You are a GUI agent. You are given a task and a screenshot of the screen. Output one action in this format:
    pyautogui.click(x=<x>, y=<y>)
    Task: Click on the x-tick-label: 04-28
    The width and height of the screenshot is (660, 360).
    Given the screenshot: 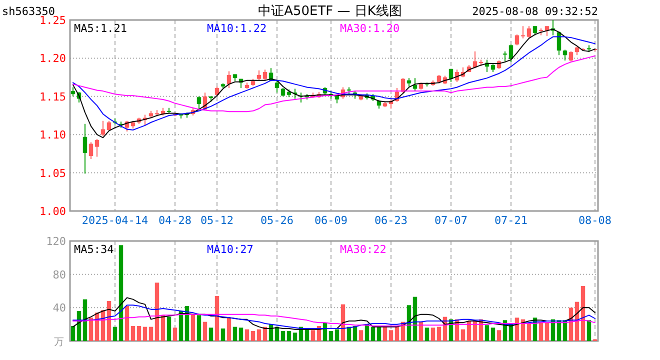 What is the action you would take?
    pyautogui.click(x=175, y=220)
    